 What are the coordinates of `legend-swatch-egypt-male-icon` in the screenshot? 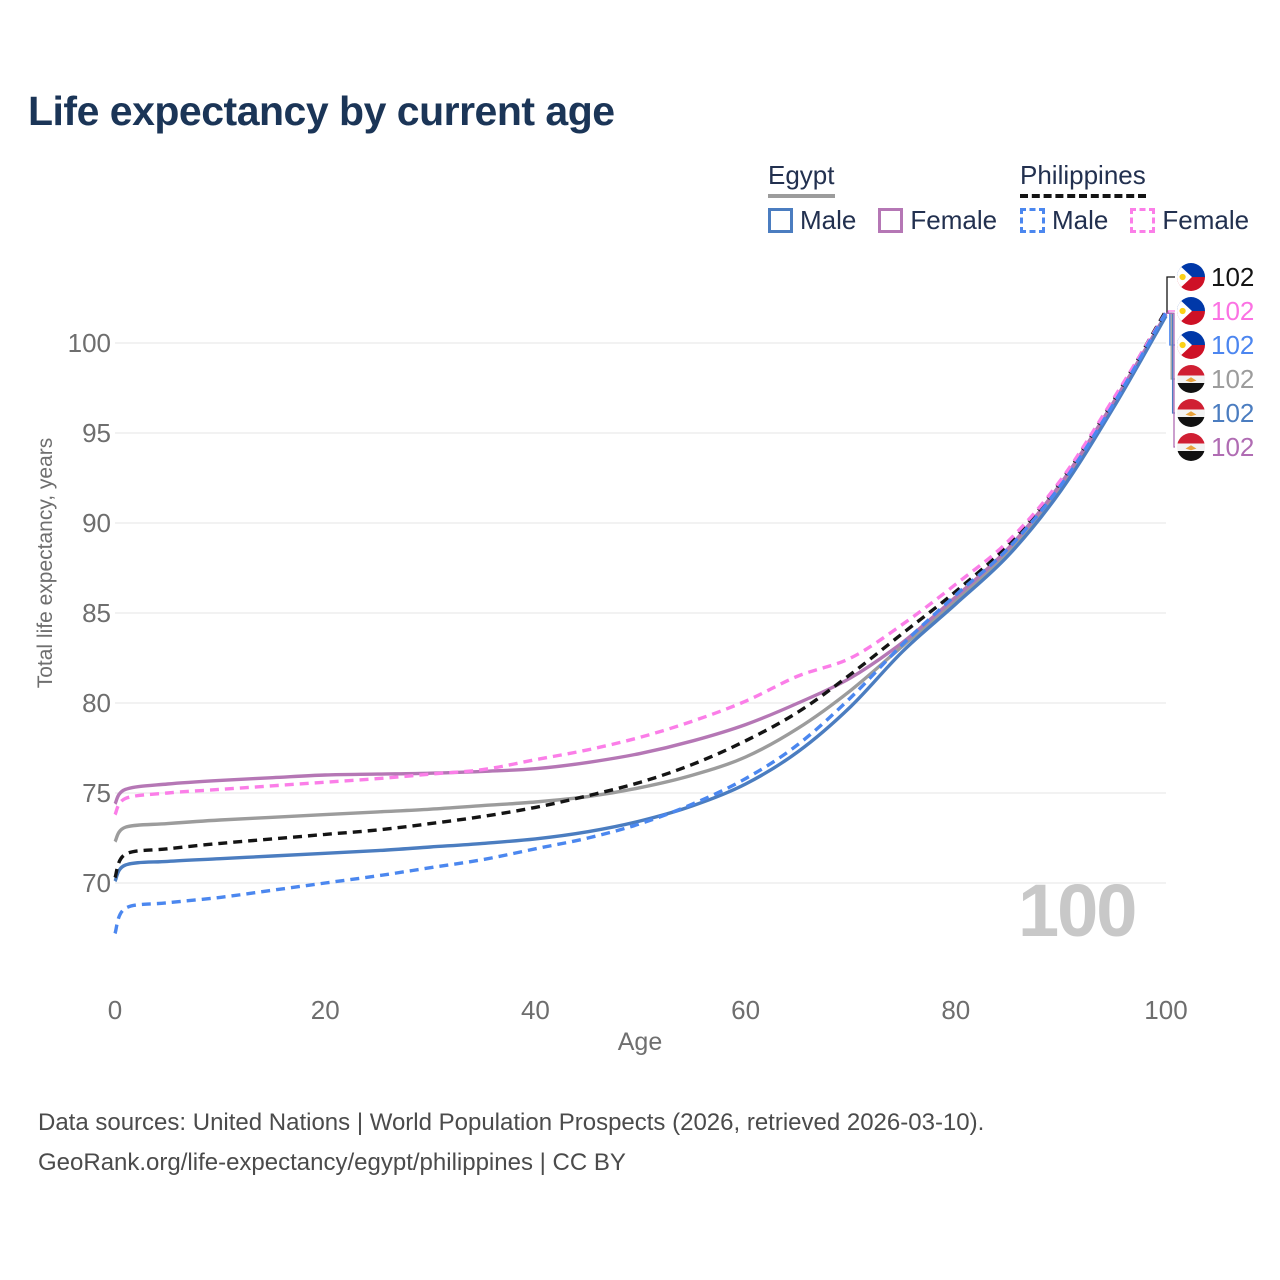 It's located at (780, 220).